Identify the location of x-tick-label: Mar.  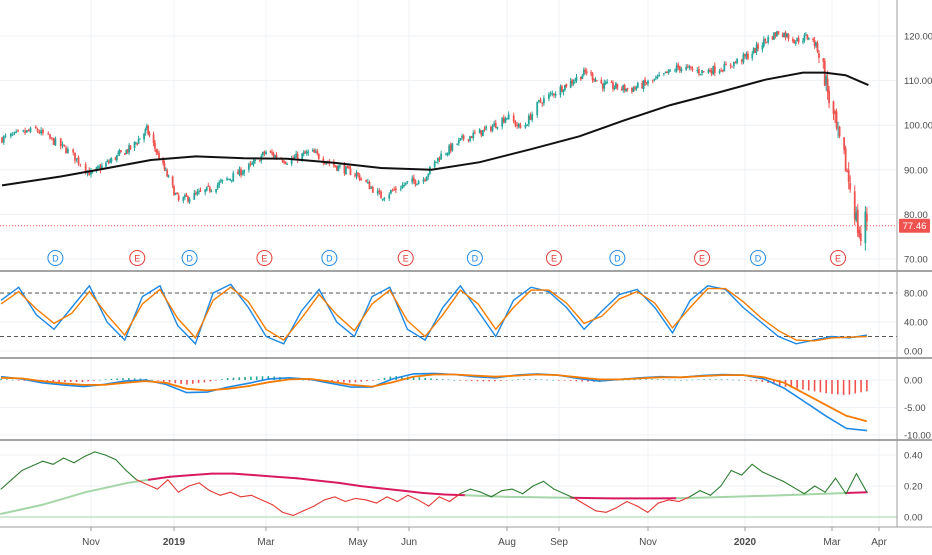
(832, 542).